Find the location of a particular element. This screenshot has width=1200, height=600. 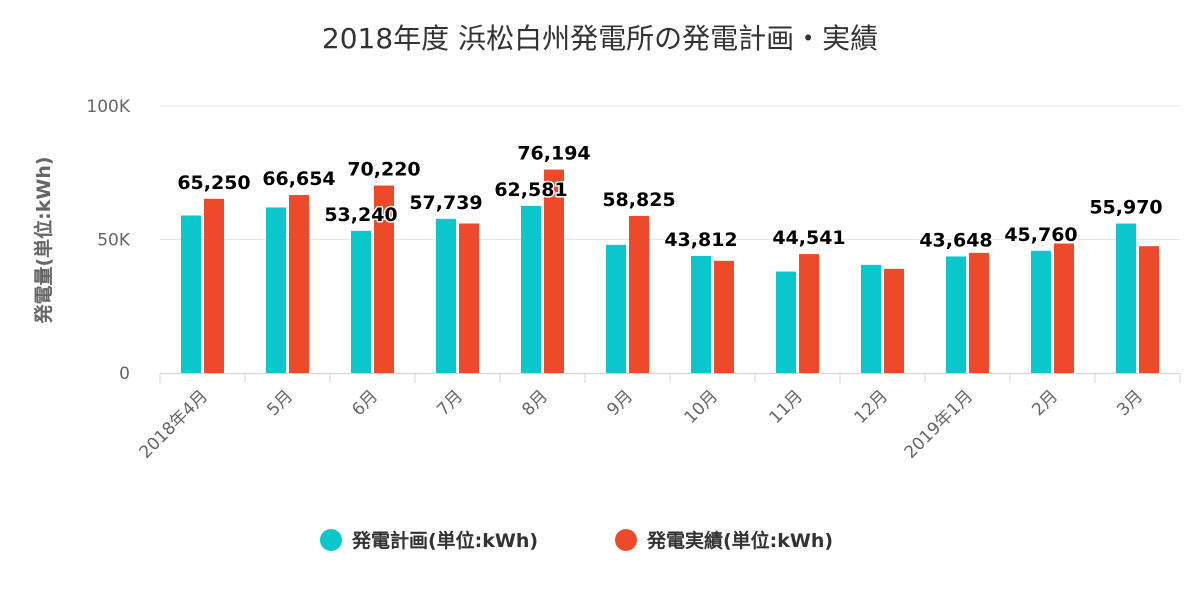

x-tick-label: 2019年1月 is located at coordinates (939, 424).